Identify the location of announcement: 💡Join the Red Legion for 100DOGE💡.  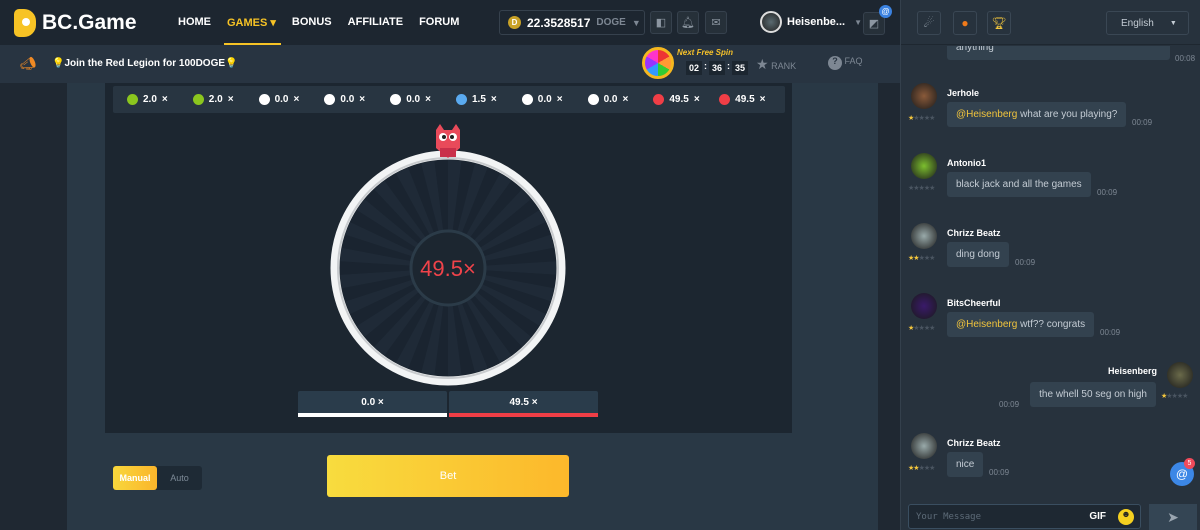
(145, 63).